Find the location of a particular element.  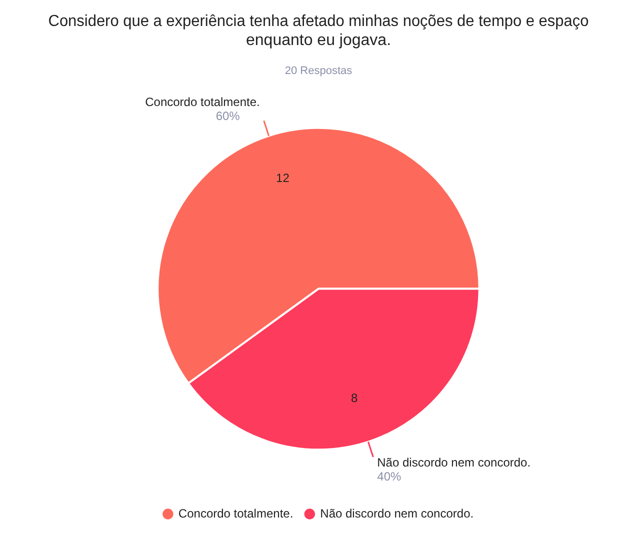

text: 40% is located at coordinates (389, 476).